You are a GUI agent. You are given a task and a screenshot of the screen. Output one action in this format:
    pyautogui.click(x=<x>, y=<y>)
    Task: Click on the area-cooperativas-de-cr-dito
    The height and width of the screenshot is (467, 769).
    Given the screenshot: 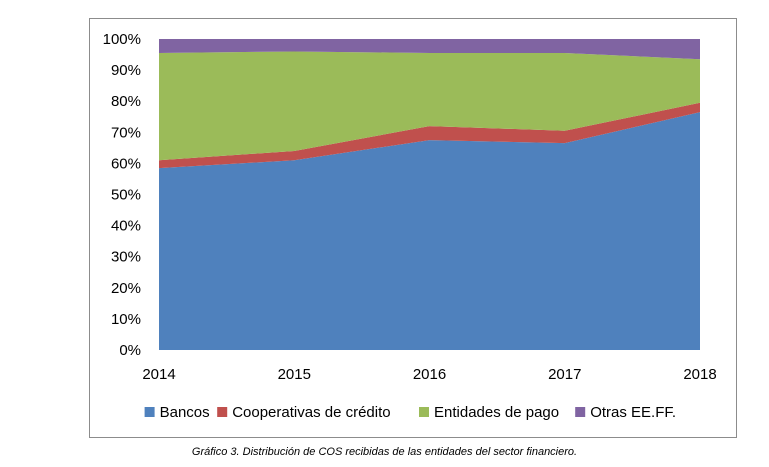 What is the action you would take?
    pyautogui.click(x=429, y=135)
    